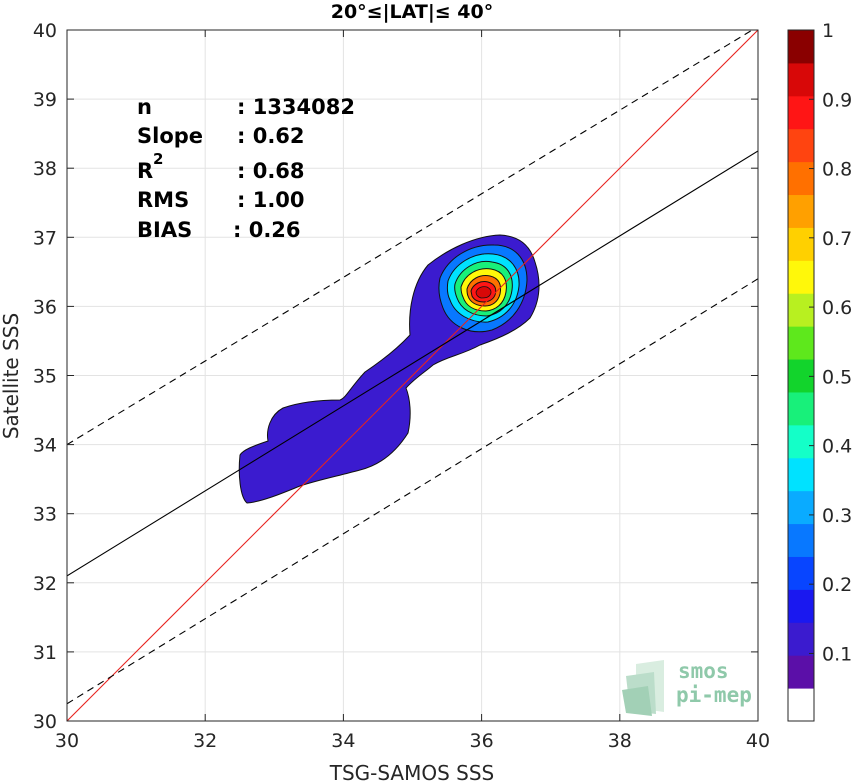  Describe the element at coordinates (45, 238) in the screenshot. I see `y-tick-label-7: 37` at that location.